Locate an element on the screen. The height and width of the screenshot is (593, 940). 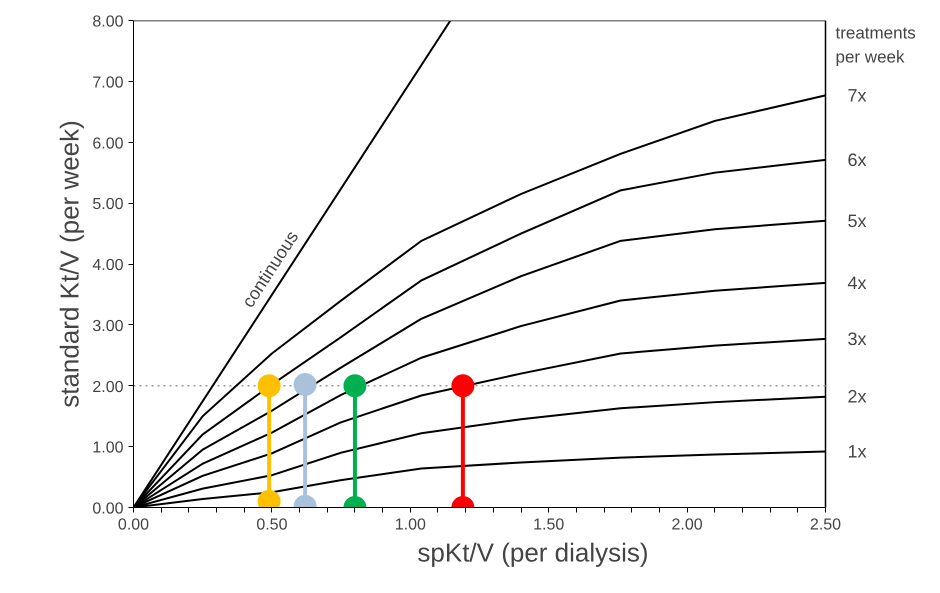
x-tick-label: 1.50 is located at coordinates (548, 525).